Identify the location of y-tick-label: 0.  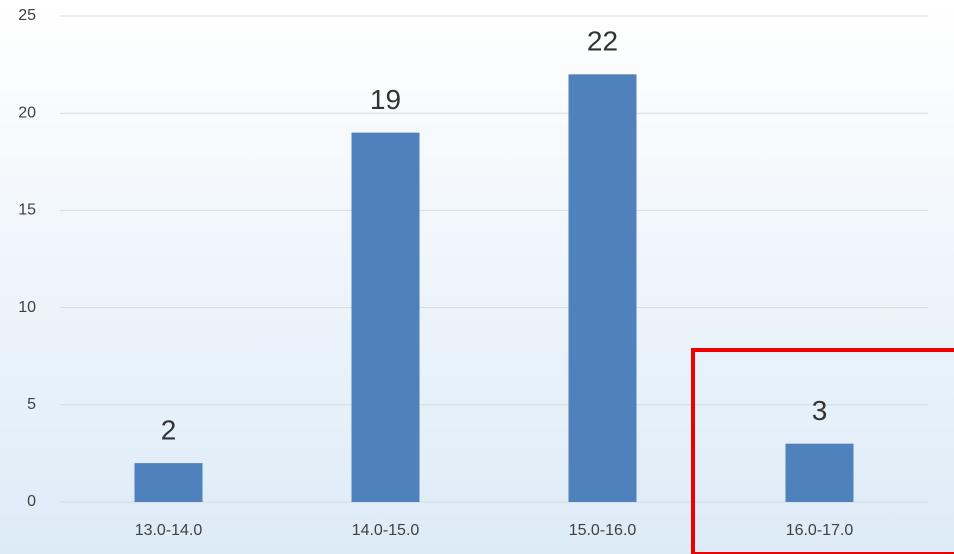
(31, 501).